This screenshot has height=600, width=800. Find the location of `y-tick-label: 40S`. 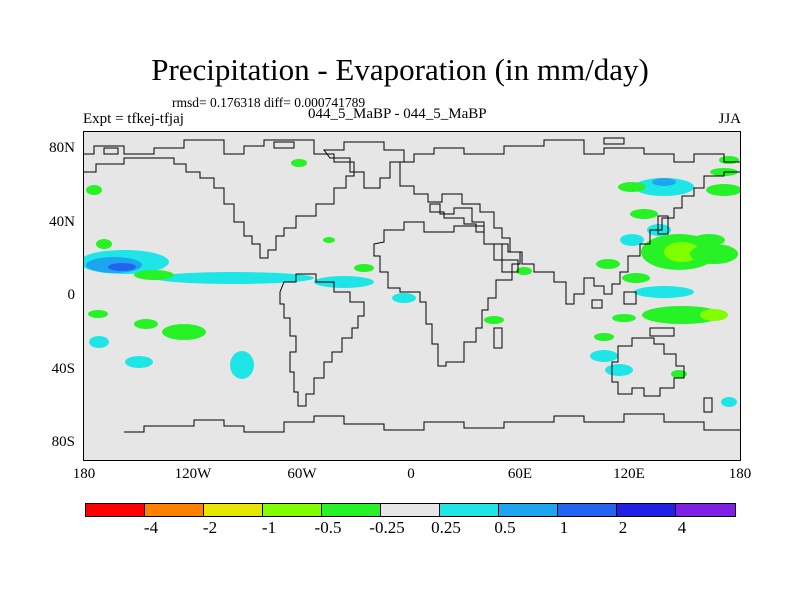

y-tick-label: 40S is located at coordinates (63, 369).